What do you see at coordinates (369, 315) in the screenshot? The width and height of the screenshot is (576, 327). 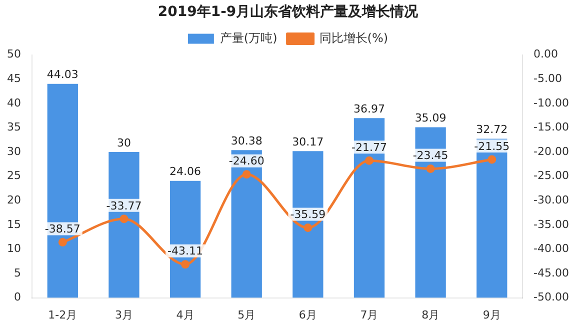 I see `x-tick-label: 7月` at bounding box center [369, 315].